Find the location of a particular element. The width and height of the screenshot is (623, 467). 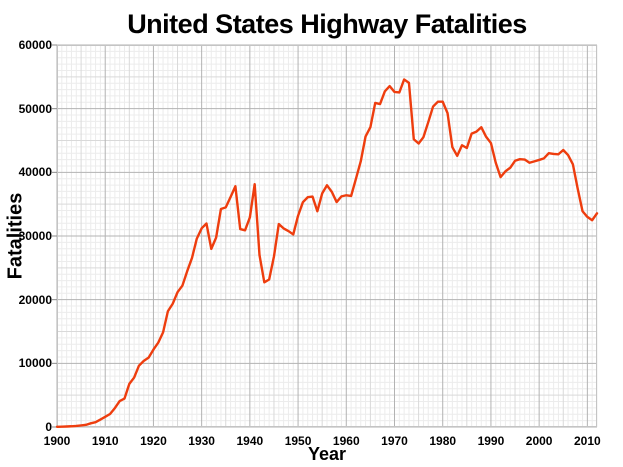

y-tick-label: 50000 is located at coordinates (35, 108).